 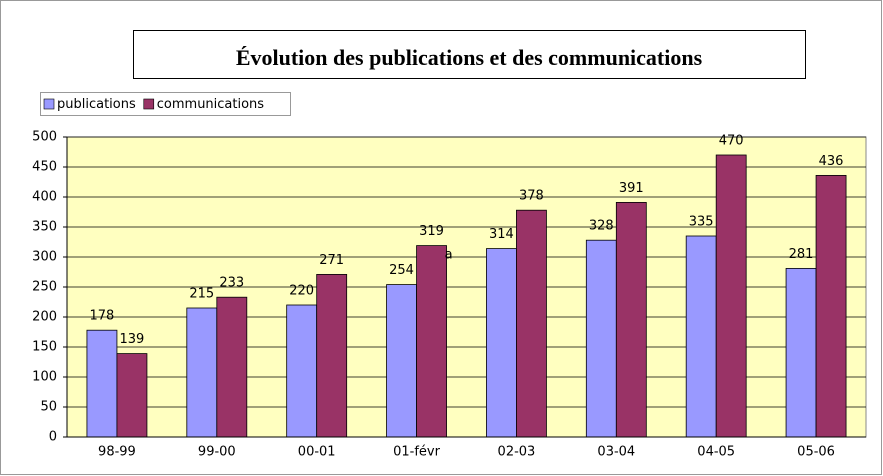 What do you see at coordinates (48, 407) in the screenshot?
I see `y-tick-label: 50` at bounding box center [48, 407].